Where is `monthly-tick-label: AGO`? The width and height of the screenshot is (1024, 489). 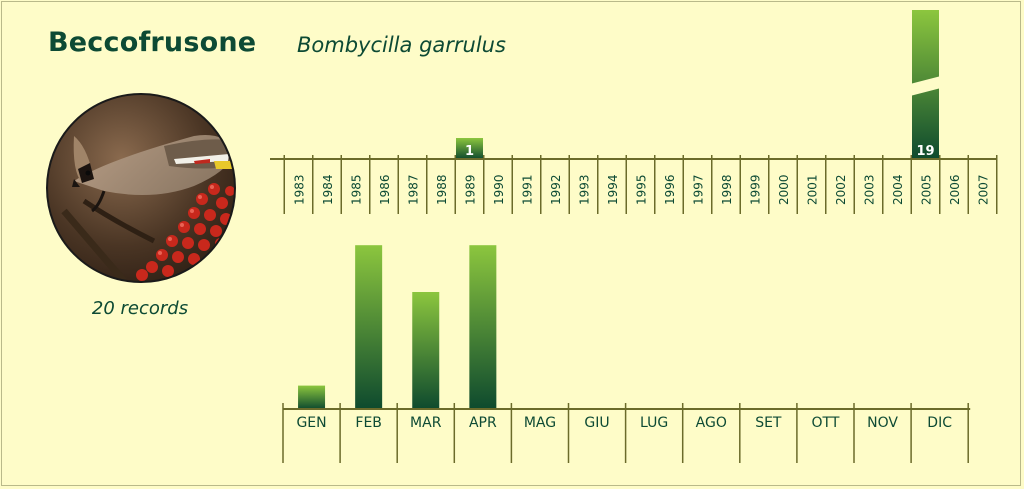
monthly-tick-label: AGO is located at coordinates (711, 423).